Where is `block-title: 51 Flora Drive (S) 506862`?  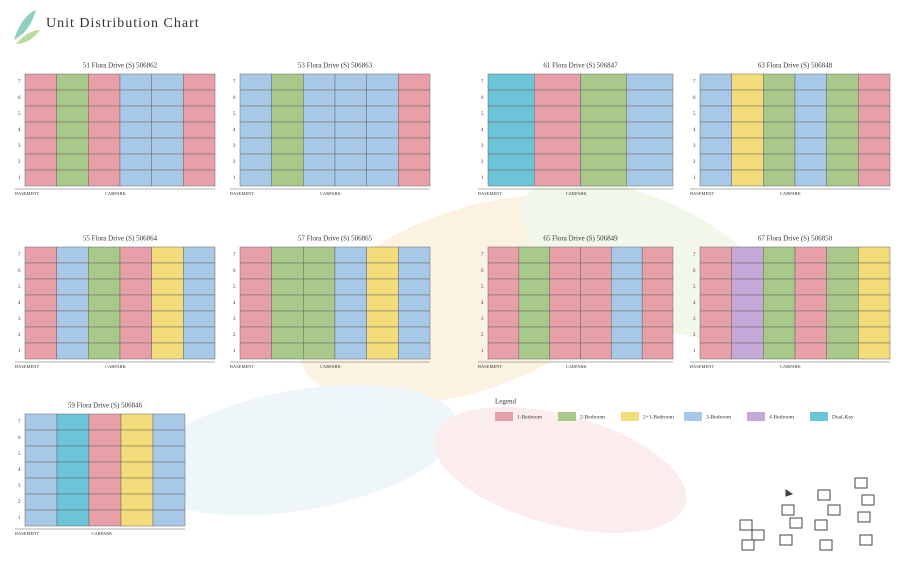 block-title: 51 Flora Drive (S) 506862 is located at coordinates (120, 66).